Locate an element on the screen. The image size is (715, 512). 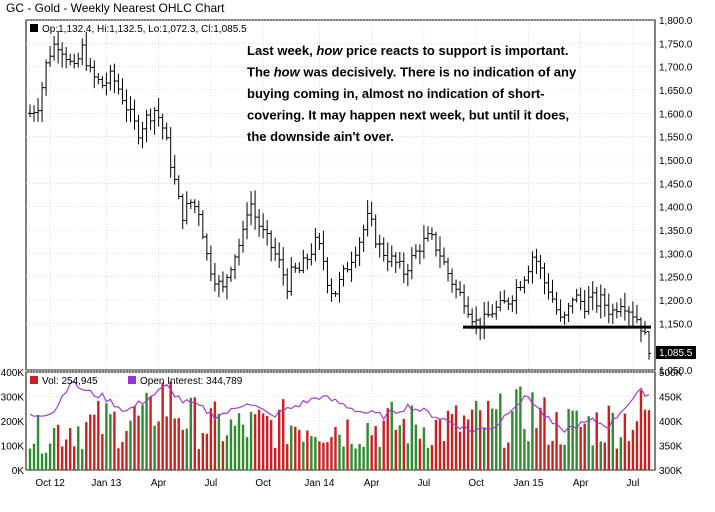
price-tick-label: 1,200.0 is located at coordinates (676, 301).